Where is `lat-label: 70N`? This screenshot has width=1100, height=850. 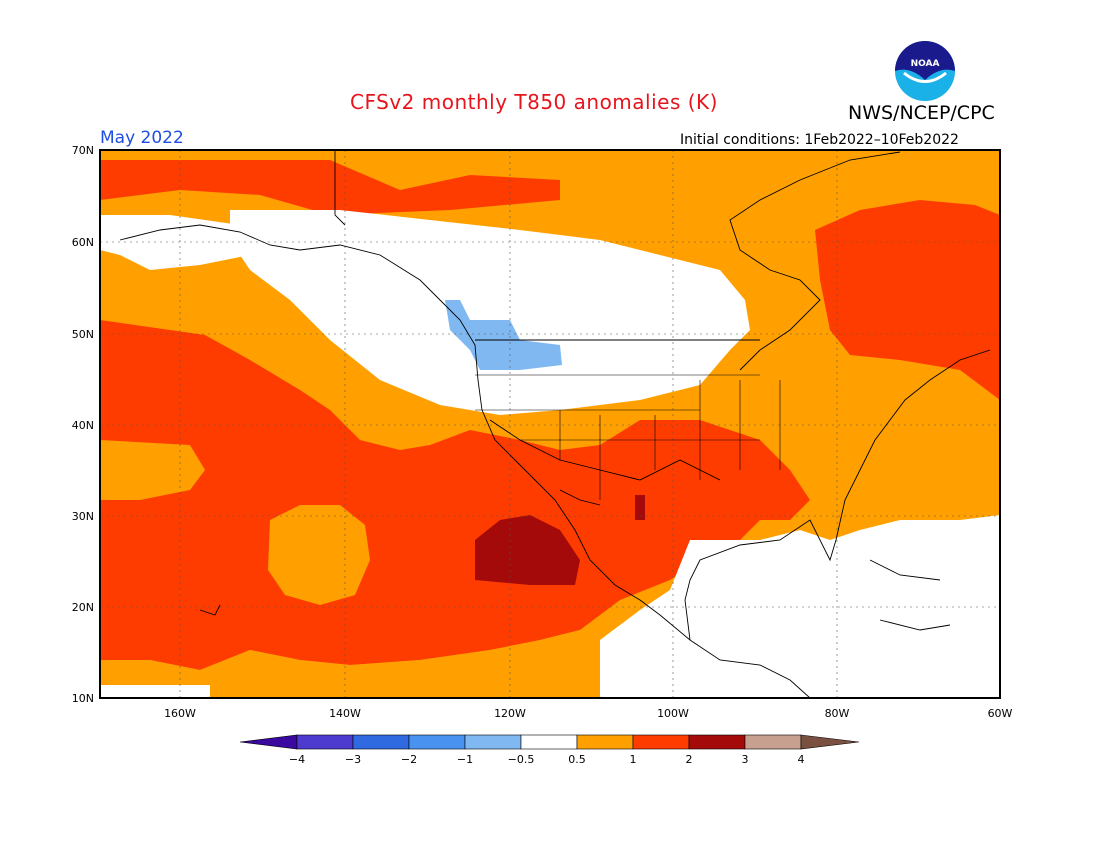 lat-label: 70N is located at coordinates (83, 150).